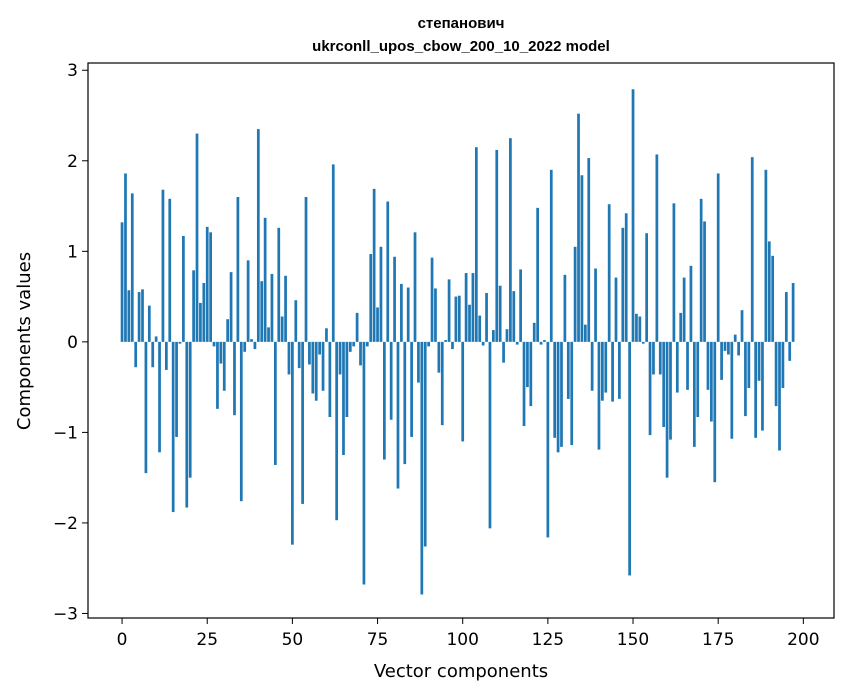  Describe the element at coordinates (718, 640) in the screenshot. I see `x-tick-label: 175` at that location.